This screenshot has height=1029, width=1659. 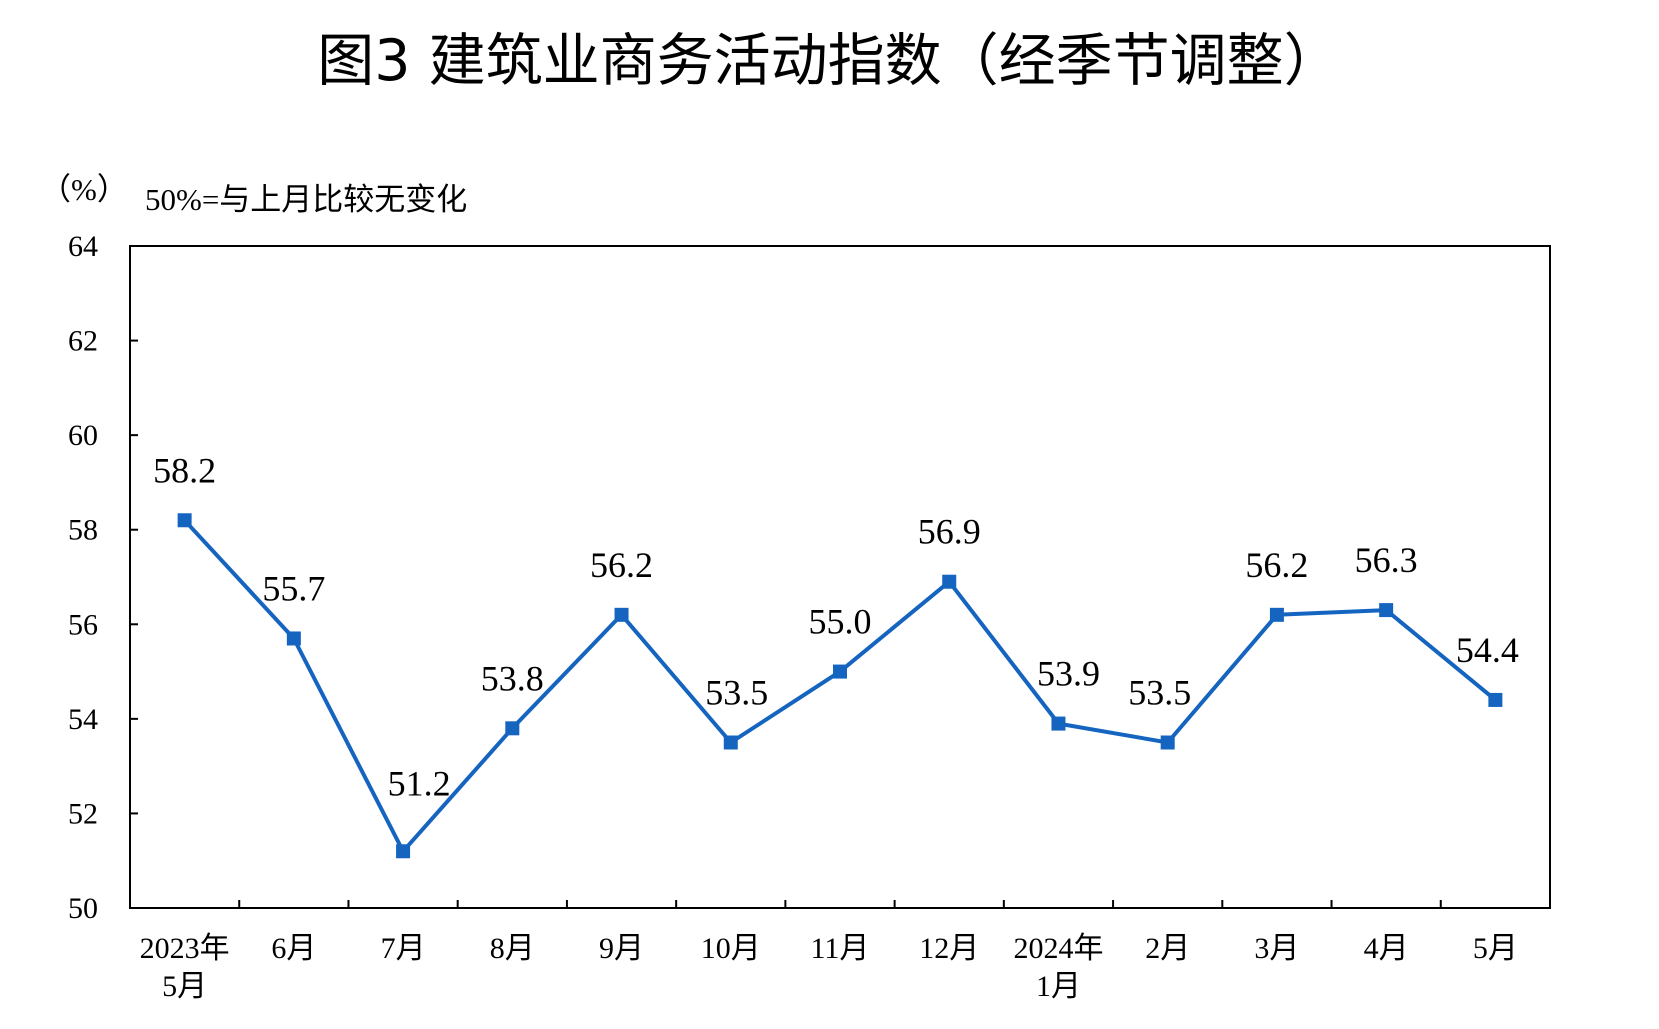 What do you see at coordinates (1058, 986) in the screenshot?
I see `x-tick-label: 1月` at bounding box center [1058, 986].